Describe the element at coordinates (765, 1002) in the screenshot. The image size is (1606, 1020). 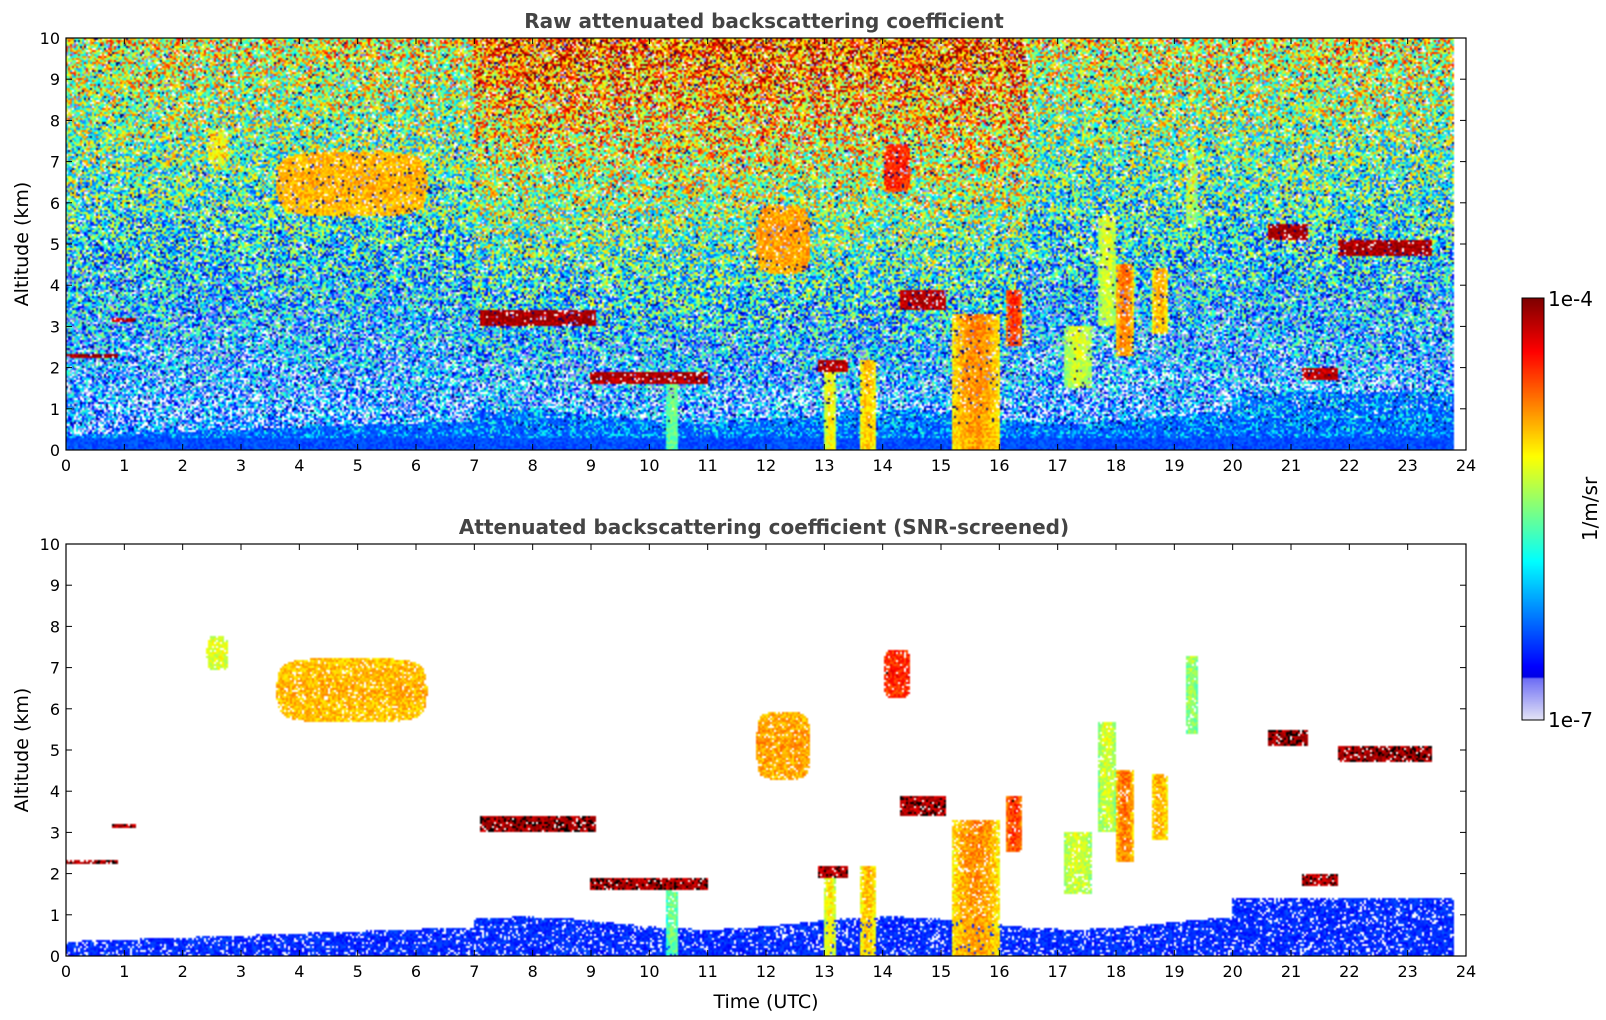
I see `screened-panel-xlabel: Time (UTC)` at that location.